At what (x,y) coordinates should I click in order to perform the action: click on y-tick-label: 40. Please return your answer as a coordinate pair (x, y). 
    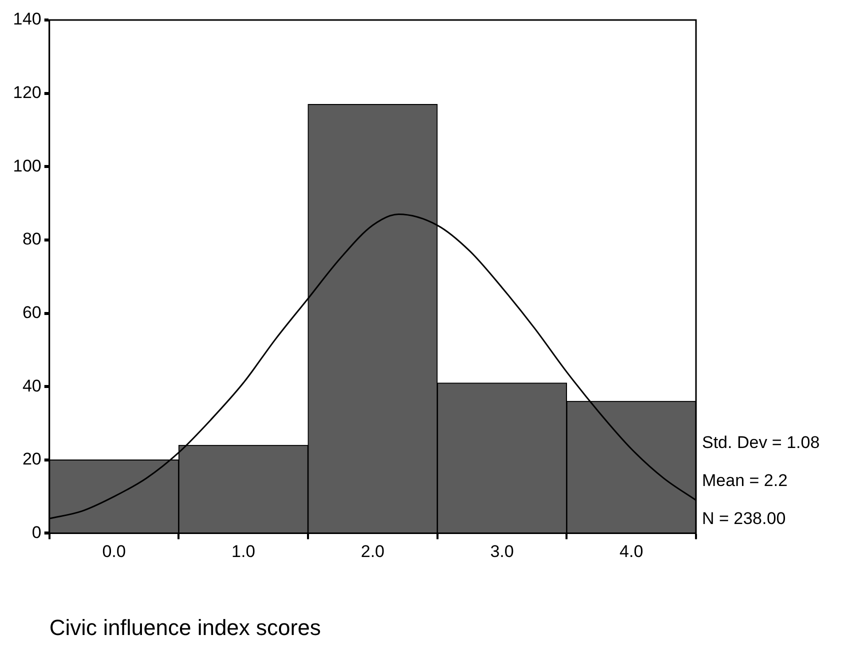
    Looking at the image, I should click on (32, 386).